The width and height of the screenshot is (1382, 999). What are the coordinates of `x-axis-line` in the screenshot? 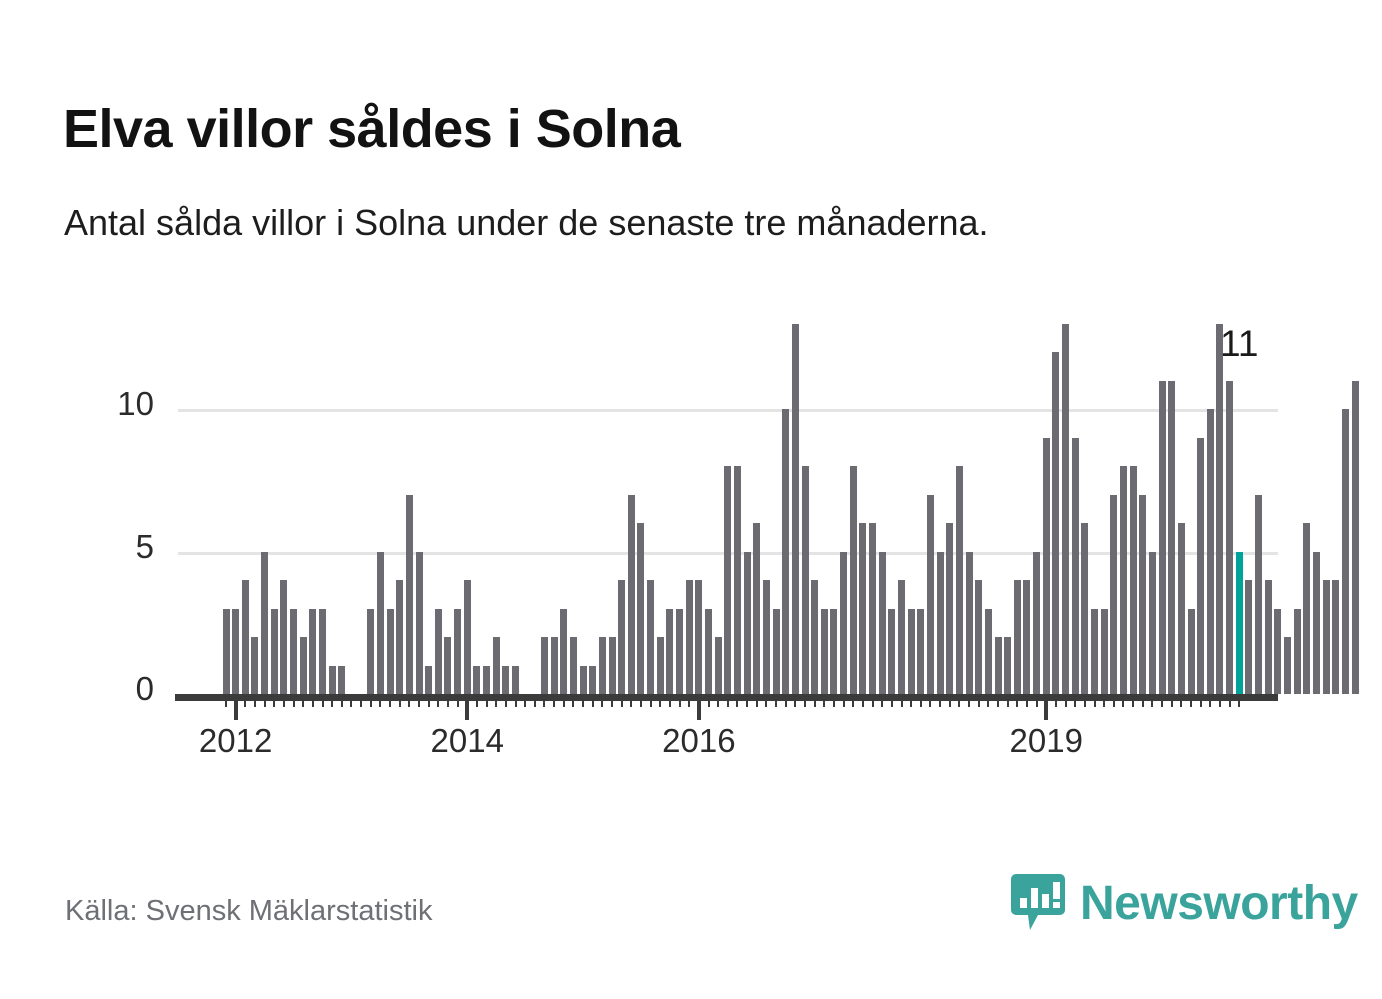 It's located at (726, 697).